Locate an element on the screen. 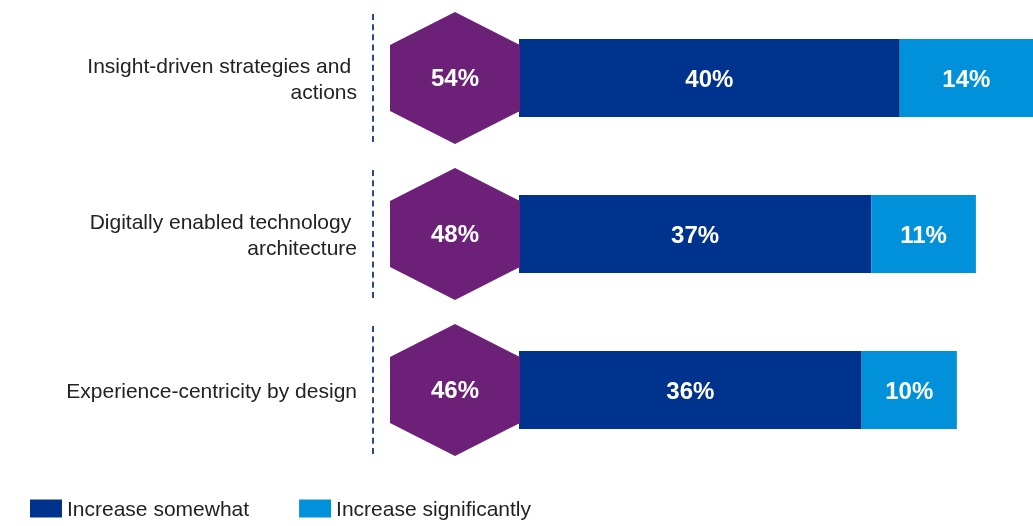  y-tick-label: Insight-driven strategies and actions is located at coordinates (222, 78).